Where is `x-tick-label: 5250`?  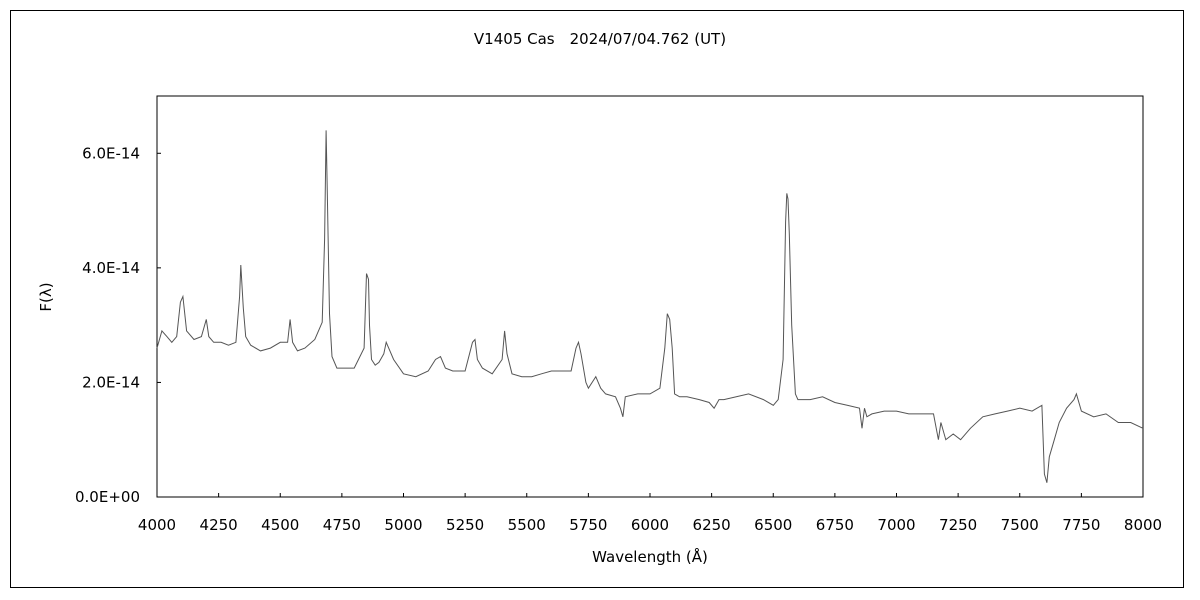
x-tick-label: 5250 is located at coordinates (465, 525).